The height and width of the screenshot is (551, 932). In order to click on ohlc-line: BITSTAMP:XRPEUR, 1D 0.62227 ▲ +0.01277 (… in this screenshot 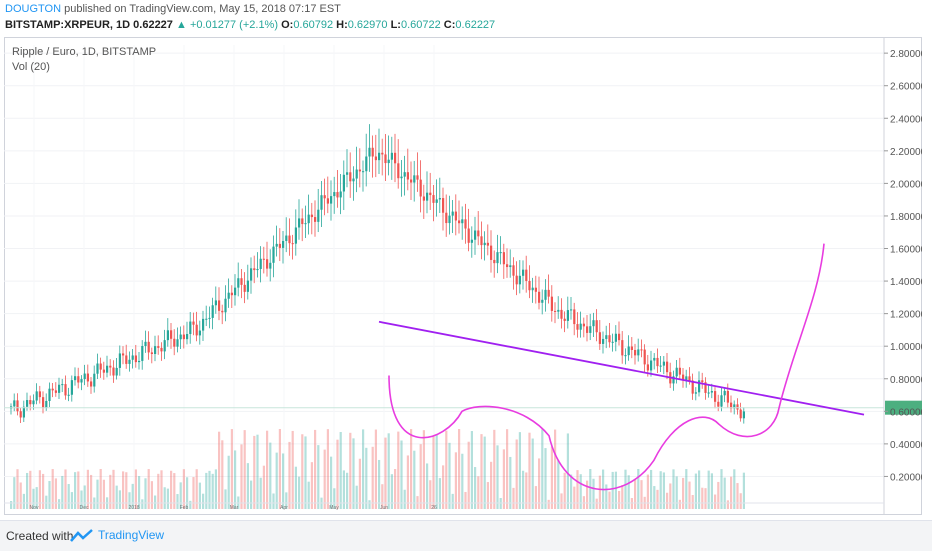, I will do `click(250, 25)`.